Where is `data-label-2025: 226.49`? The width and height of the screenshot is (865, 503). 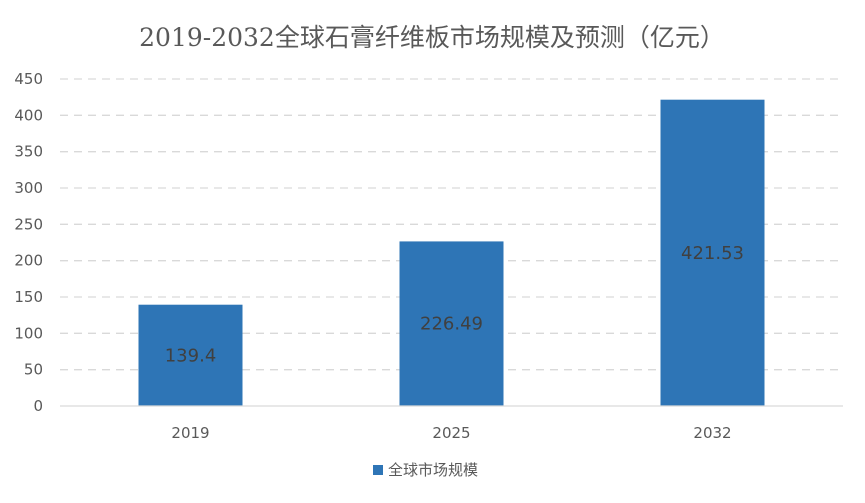 data-label-2025: 226.49 is located at coordinates (451, 324).